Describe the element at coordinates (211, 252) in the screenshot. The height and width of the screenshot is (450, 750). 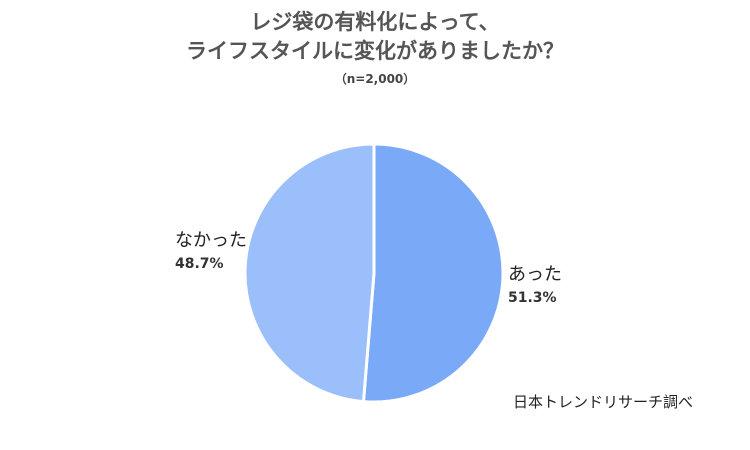
I see `slice-label-nakatta: なかった 48.7%` at that location.